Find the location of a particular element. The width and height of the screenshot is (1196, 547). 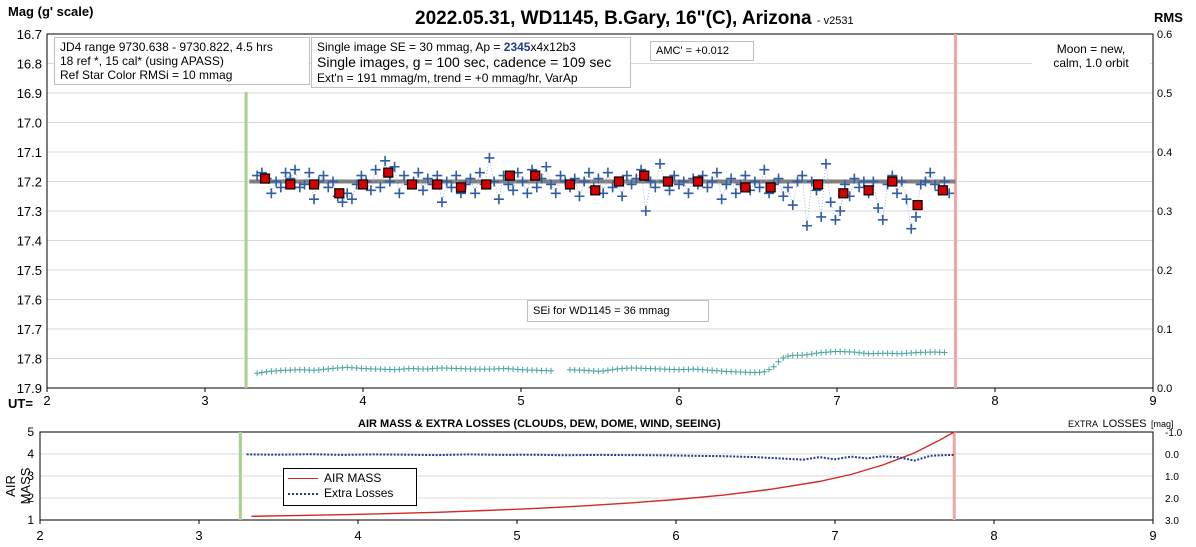

y2-tick-label: 0.3 is located at coordinates (1164, 212).